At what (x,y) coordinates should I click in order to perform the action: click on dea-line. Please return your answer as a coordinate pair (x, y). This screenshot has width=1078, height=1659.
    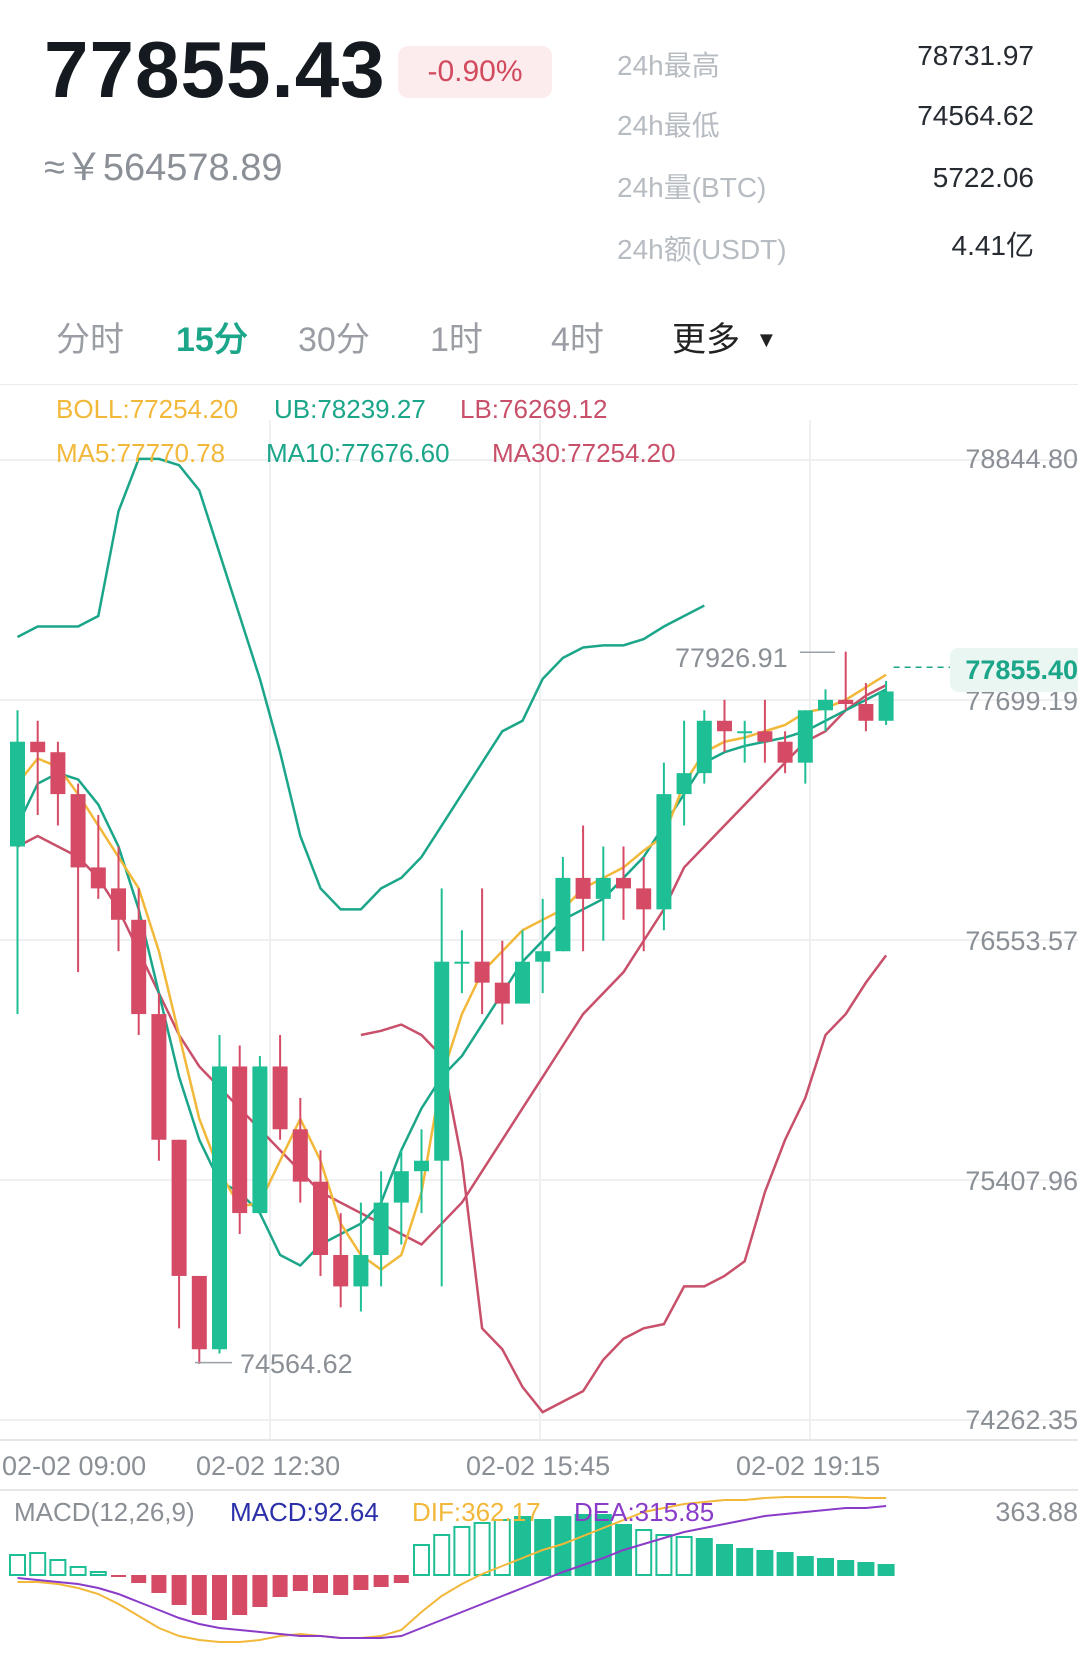
    Looking at the image, I should click on (452, 1572).